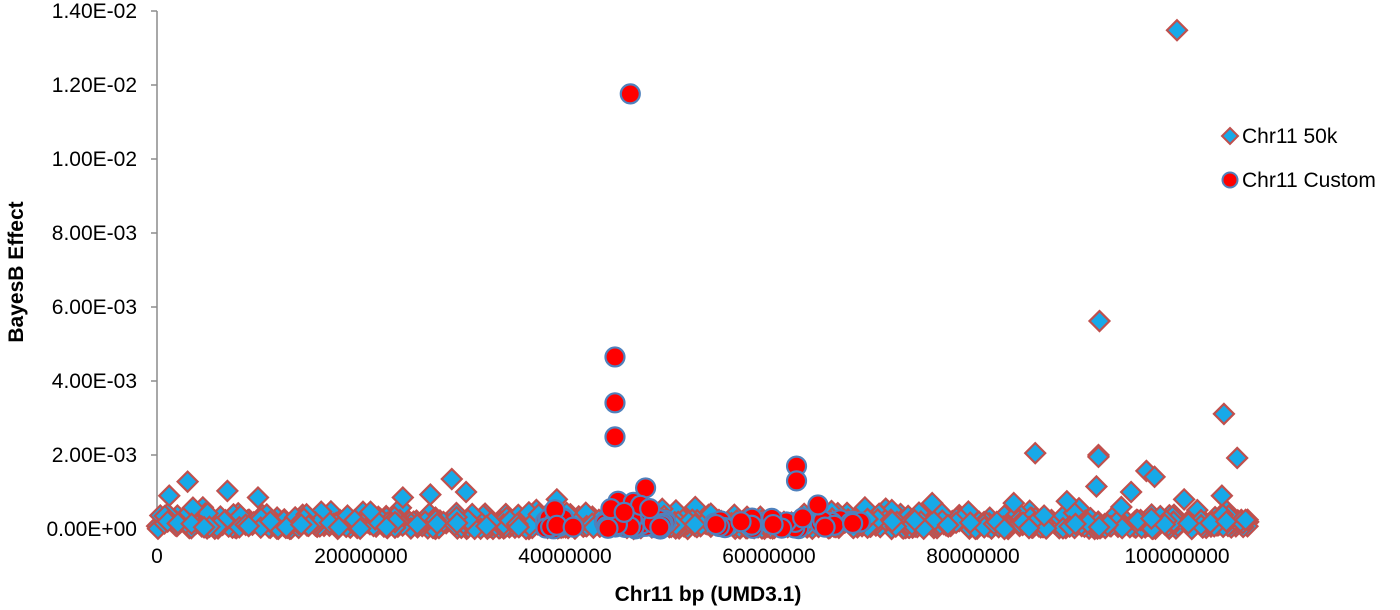  Describe the element at coordinates (94, 455) in the screenshot. I see `y-tick-label: 2.00E-03` at that location.